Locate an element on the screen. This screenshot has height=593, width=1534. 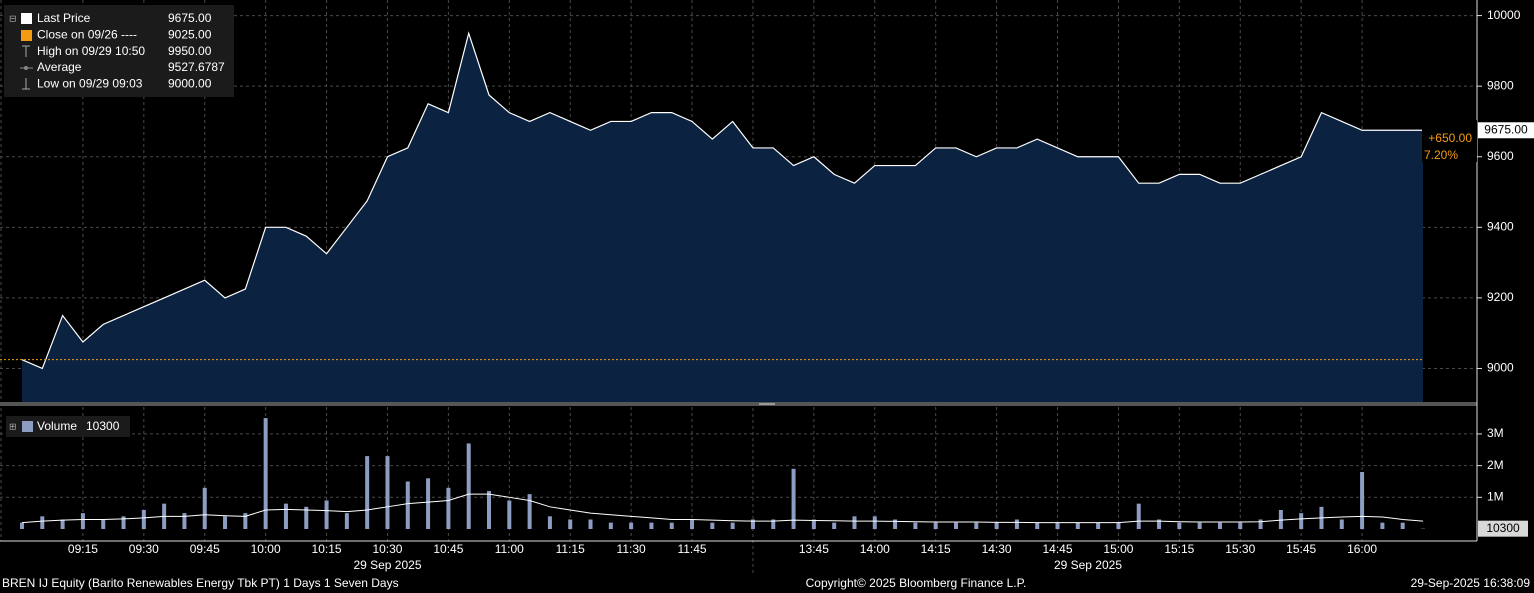
x-tick-label: 10:15 is located at coordinates (327, 549).